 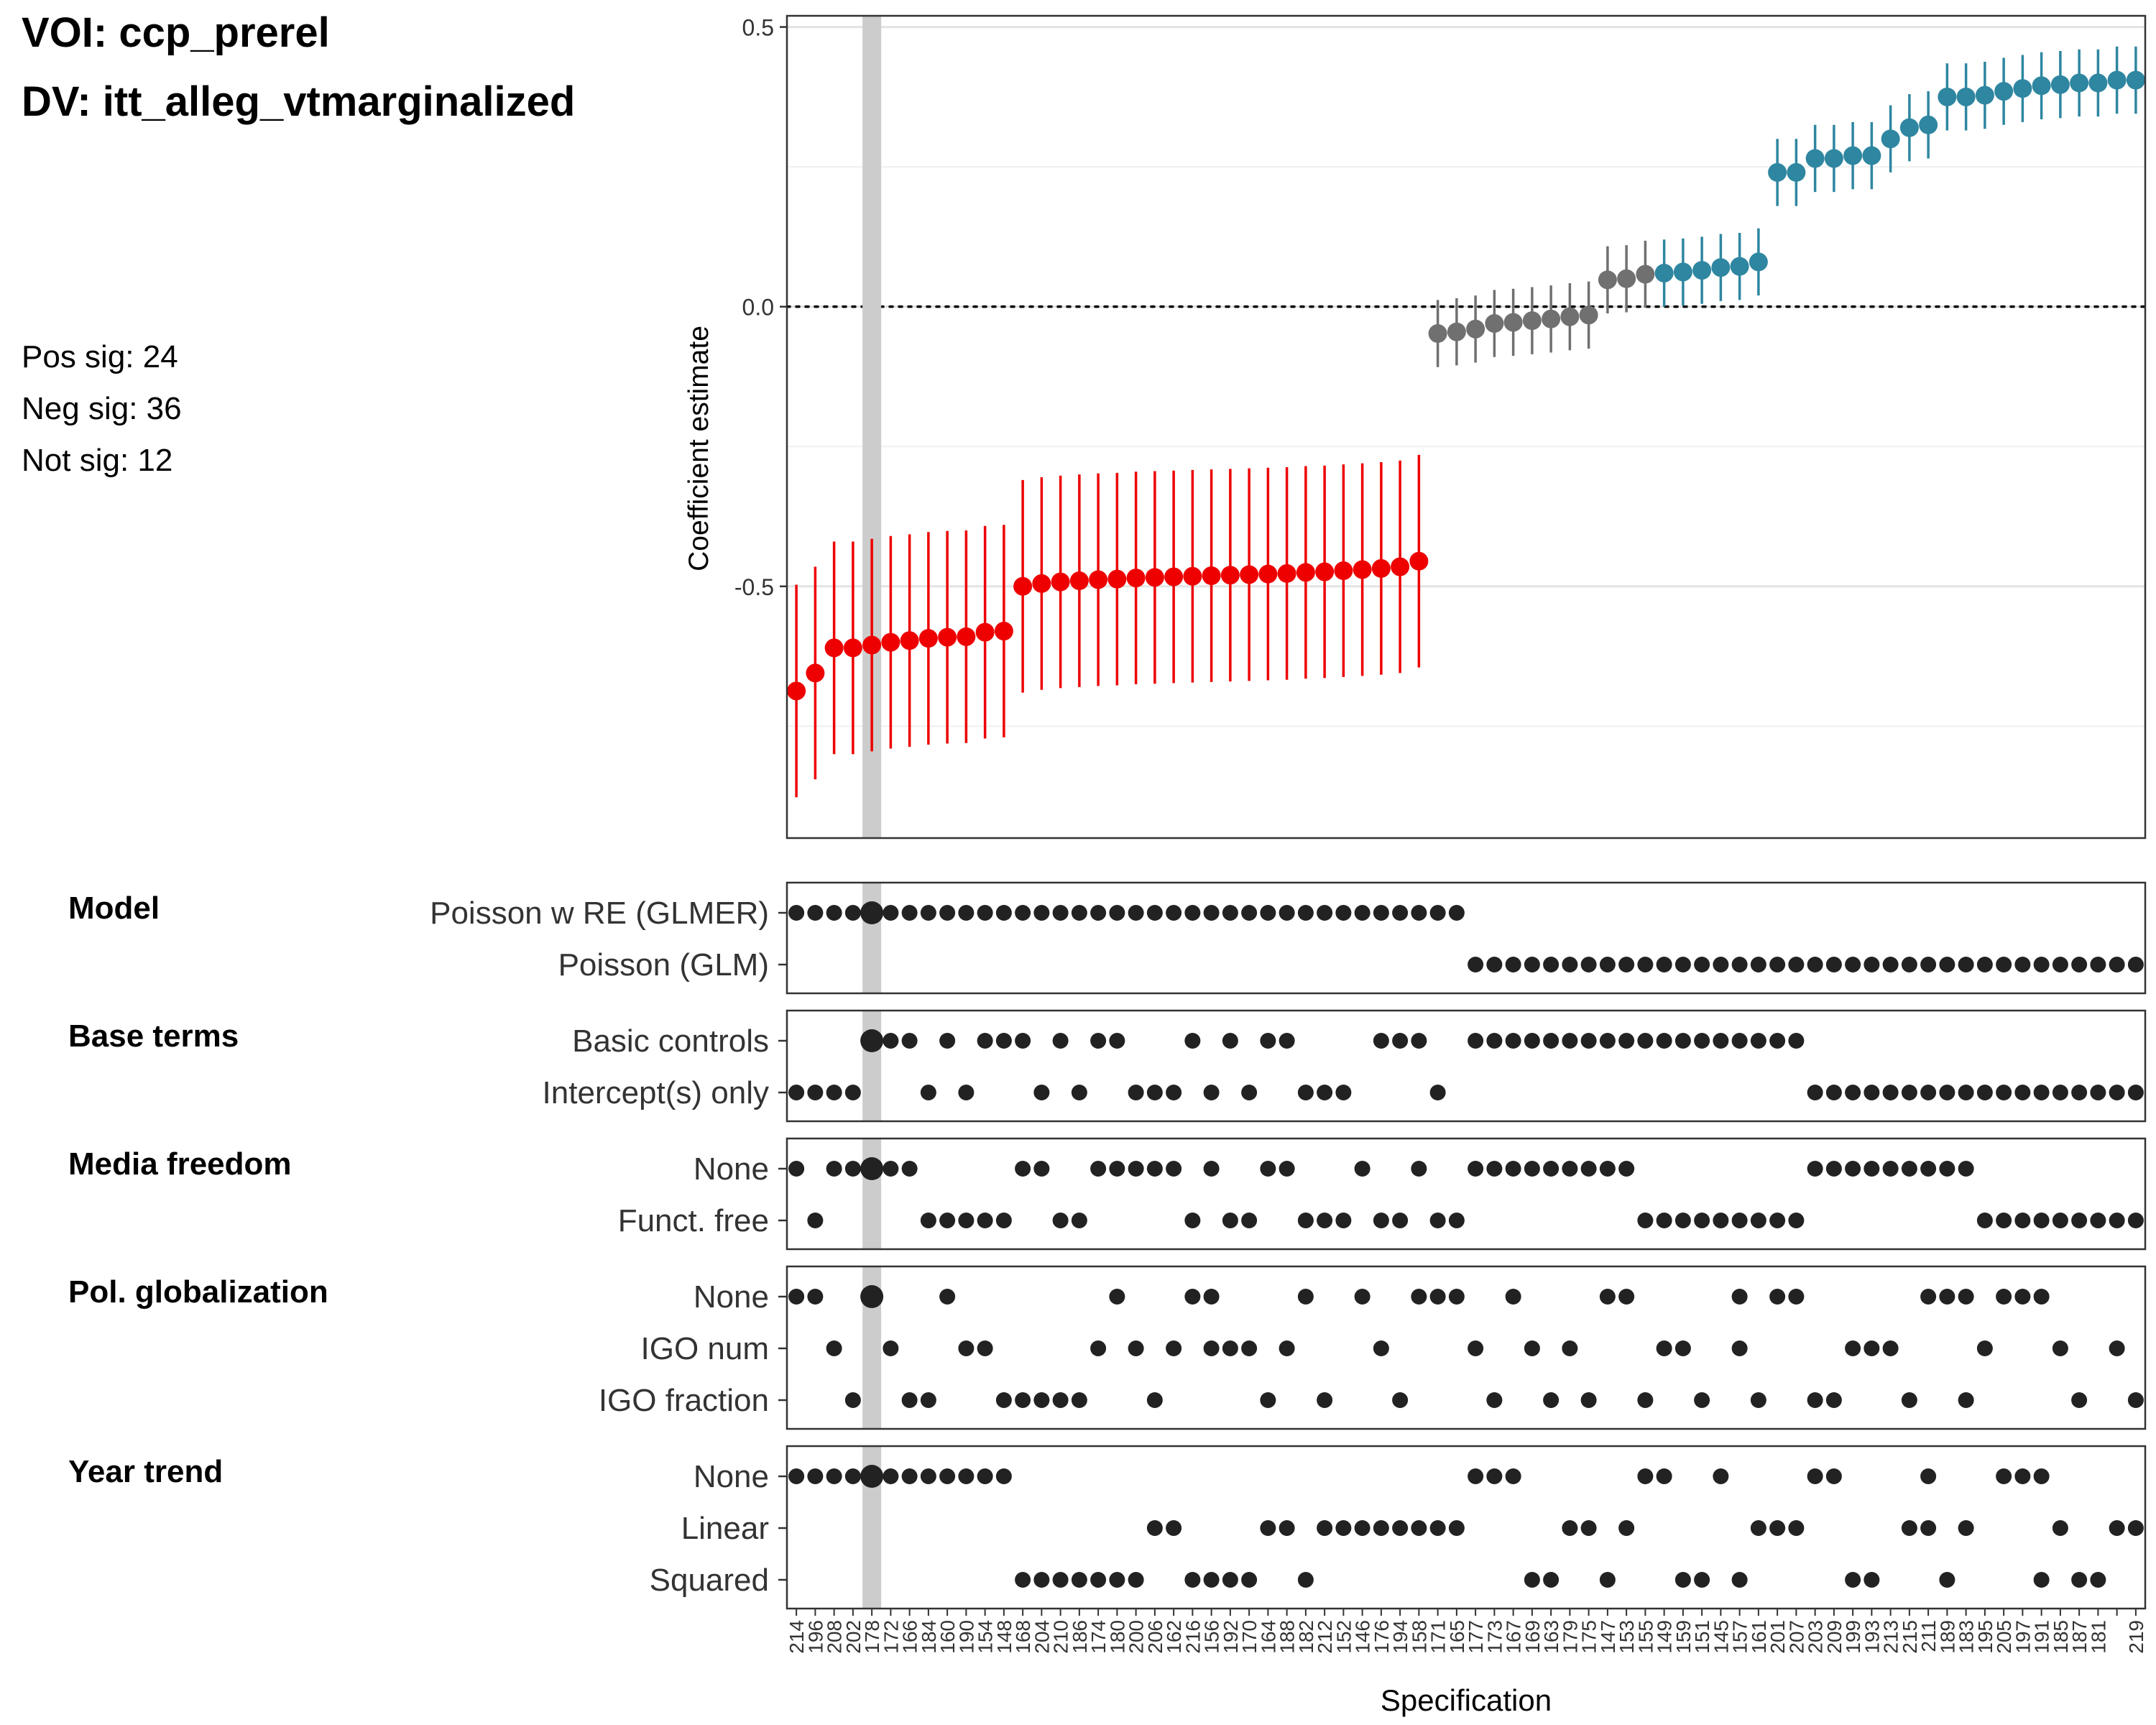 I want to click on x-tick-label: 184, so click(x=929, y=1637).